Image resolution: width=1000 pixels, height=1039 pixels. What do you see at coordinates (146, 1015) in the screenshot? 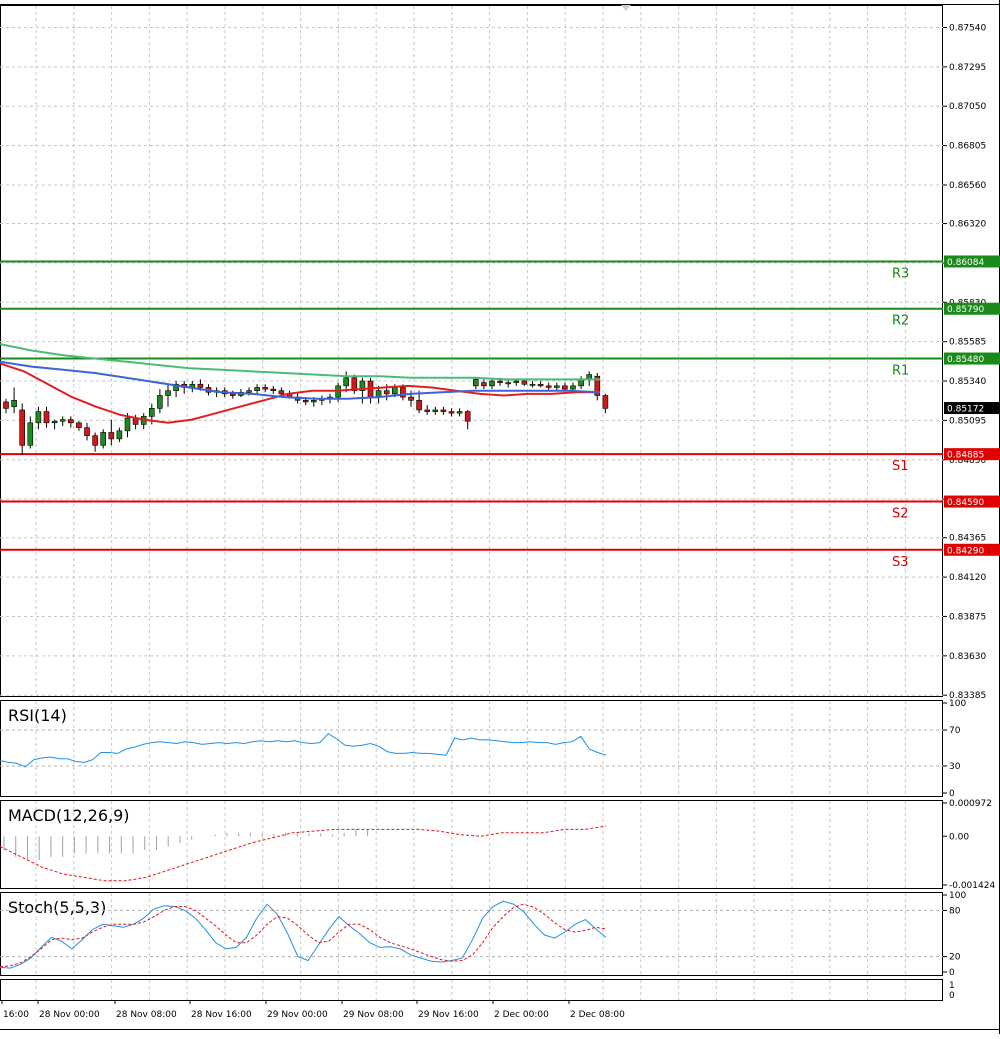
I see `time-axis-label: 28 Nov 08:00` at bounding box center [146, 1015].